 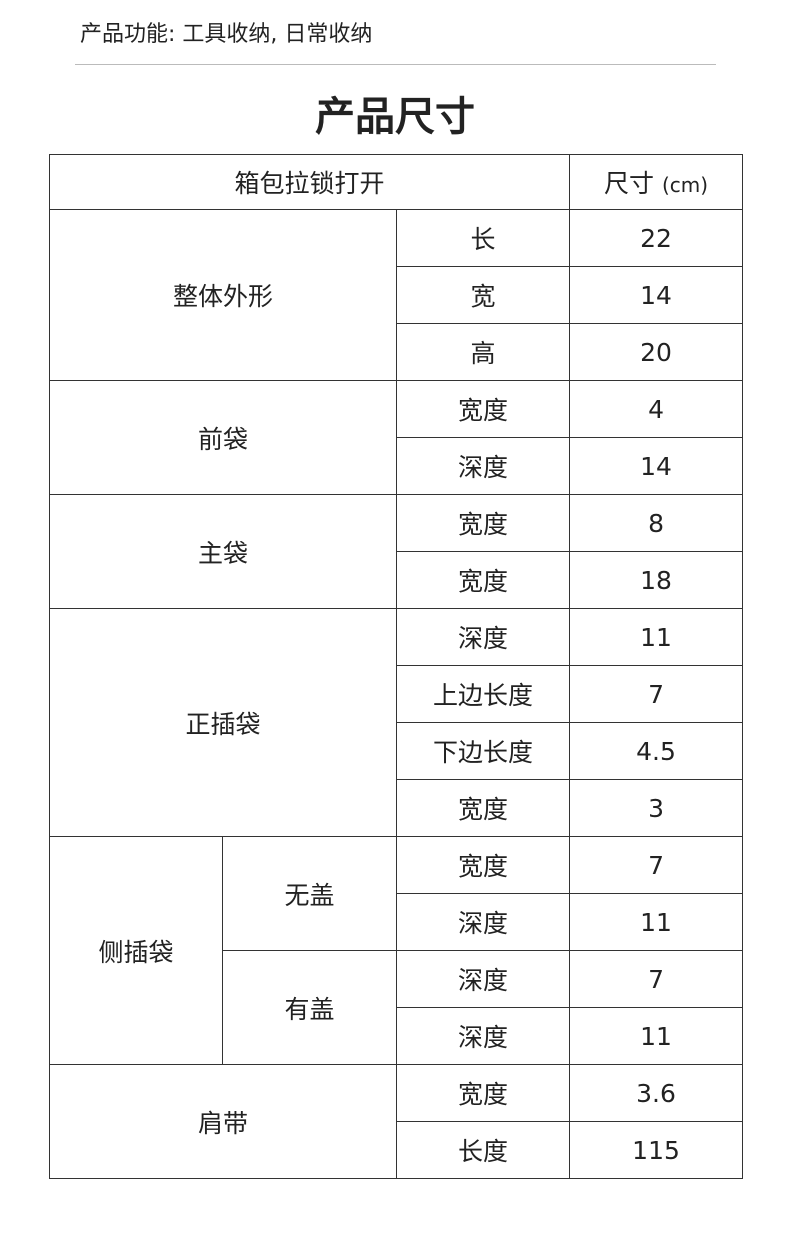 What do you see at coordinates (223, 437) in the screenshot?
I see `group-name: 前袋` at bounding box center [223, 437].